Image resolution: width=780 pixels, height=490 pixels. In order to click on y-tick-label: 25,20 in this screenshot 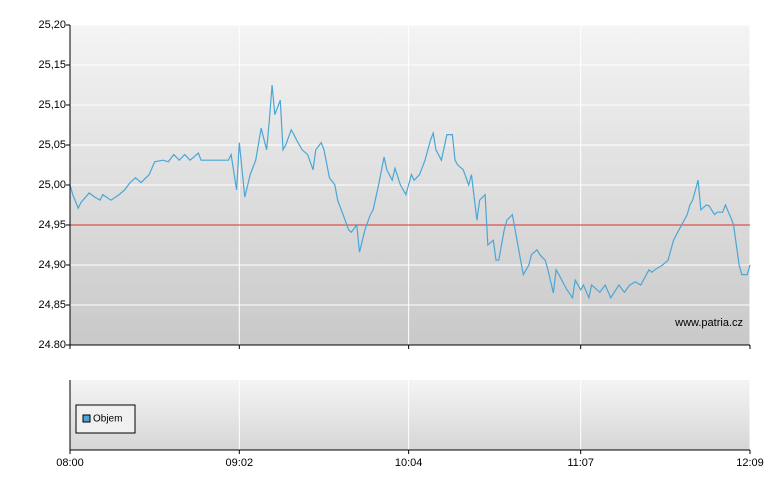, I will do `click(52, 25)`.